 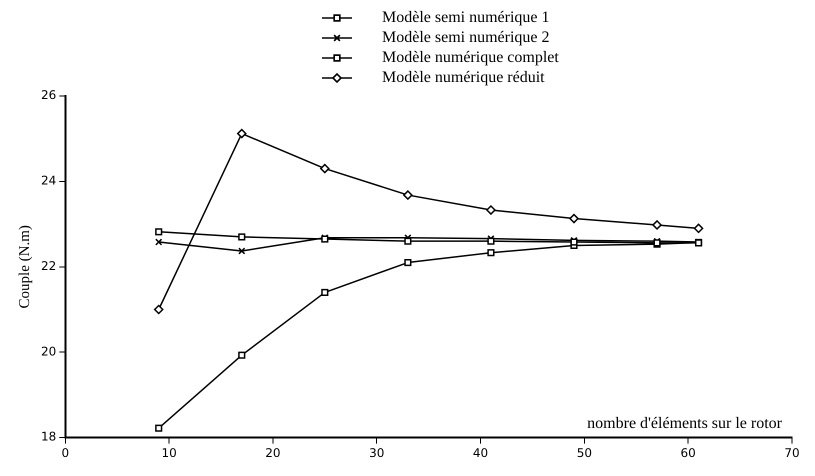 I want to click on x-tick-label: 70, so click(x=792, y=453).